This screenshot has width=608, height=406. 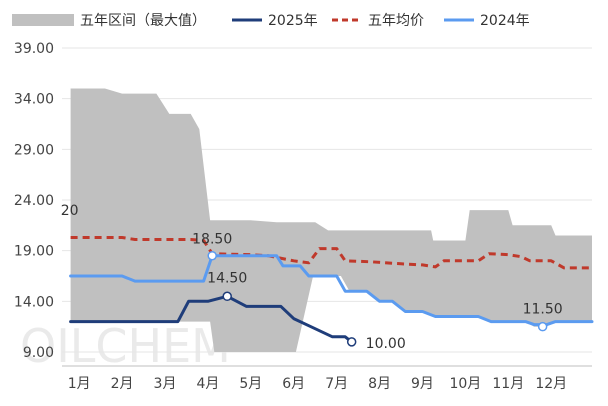 What do you see at coordinates (465, 384) in the screenshot?
I see `x-tick-label: 10月` at bounding box center [465, 384].